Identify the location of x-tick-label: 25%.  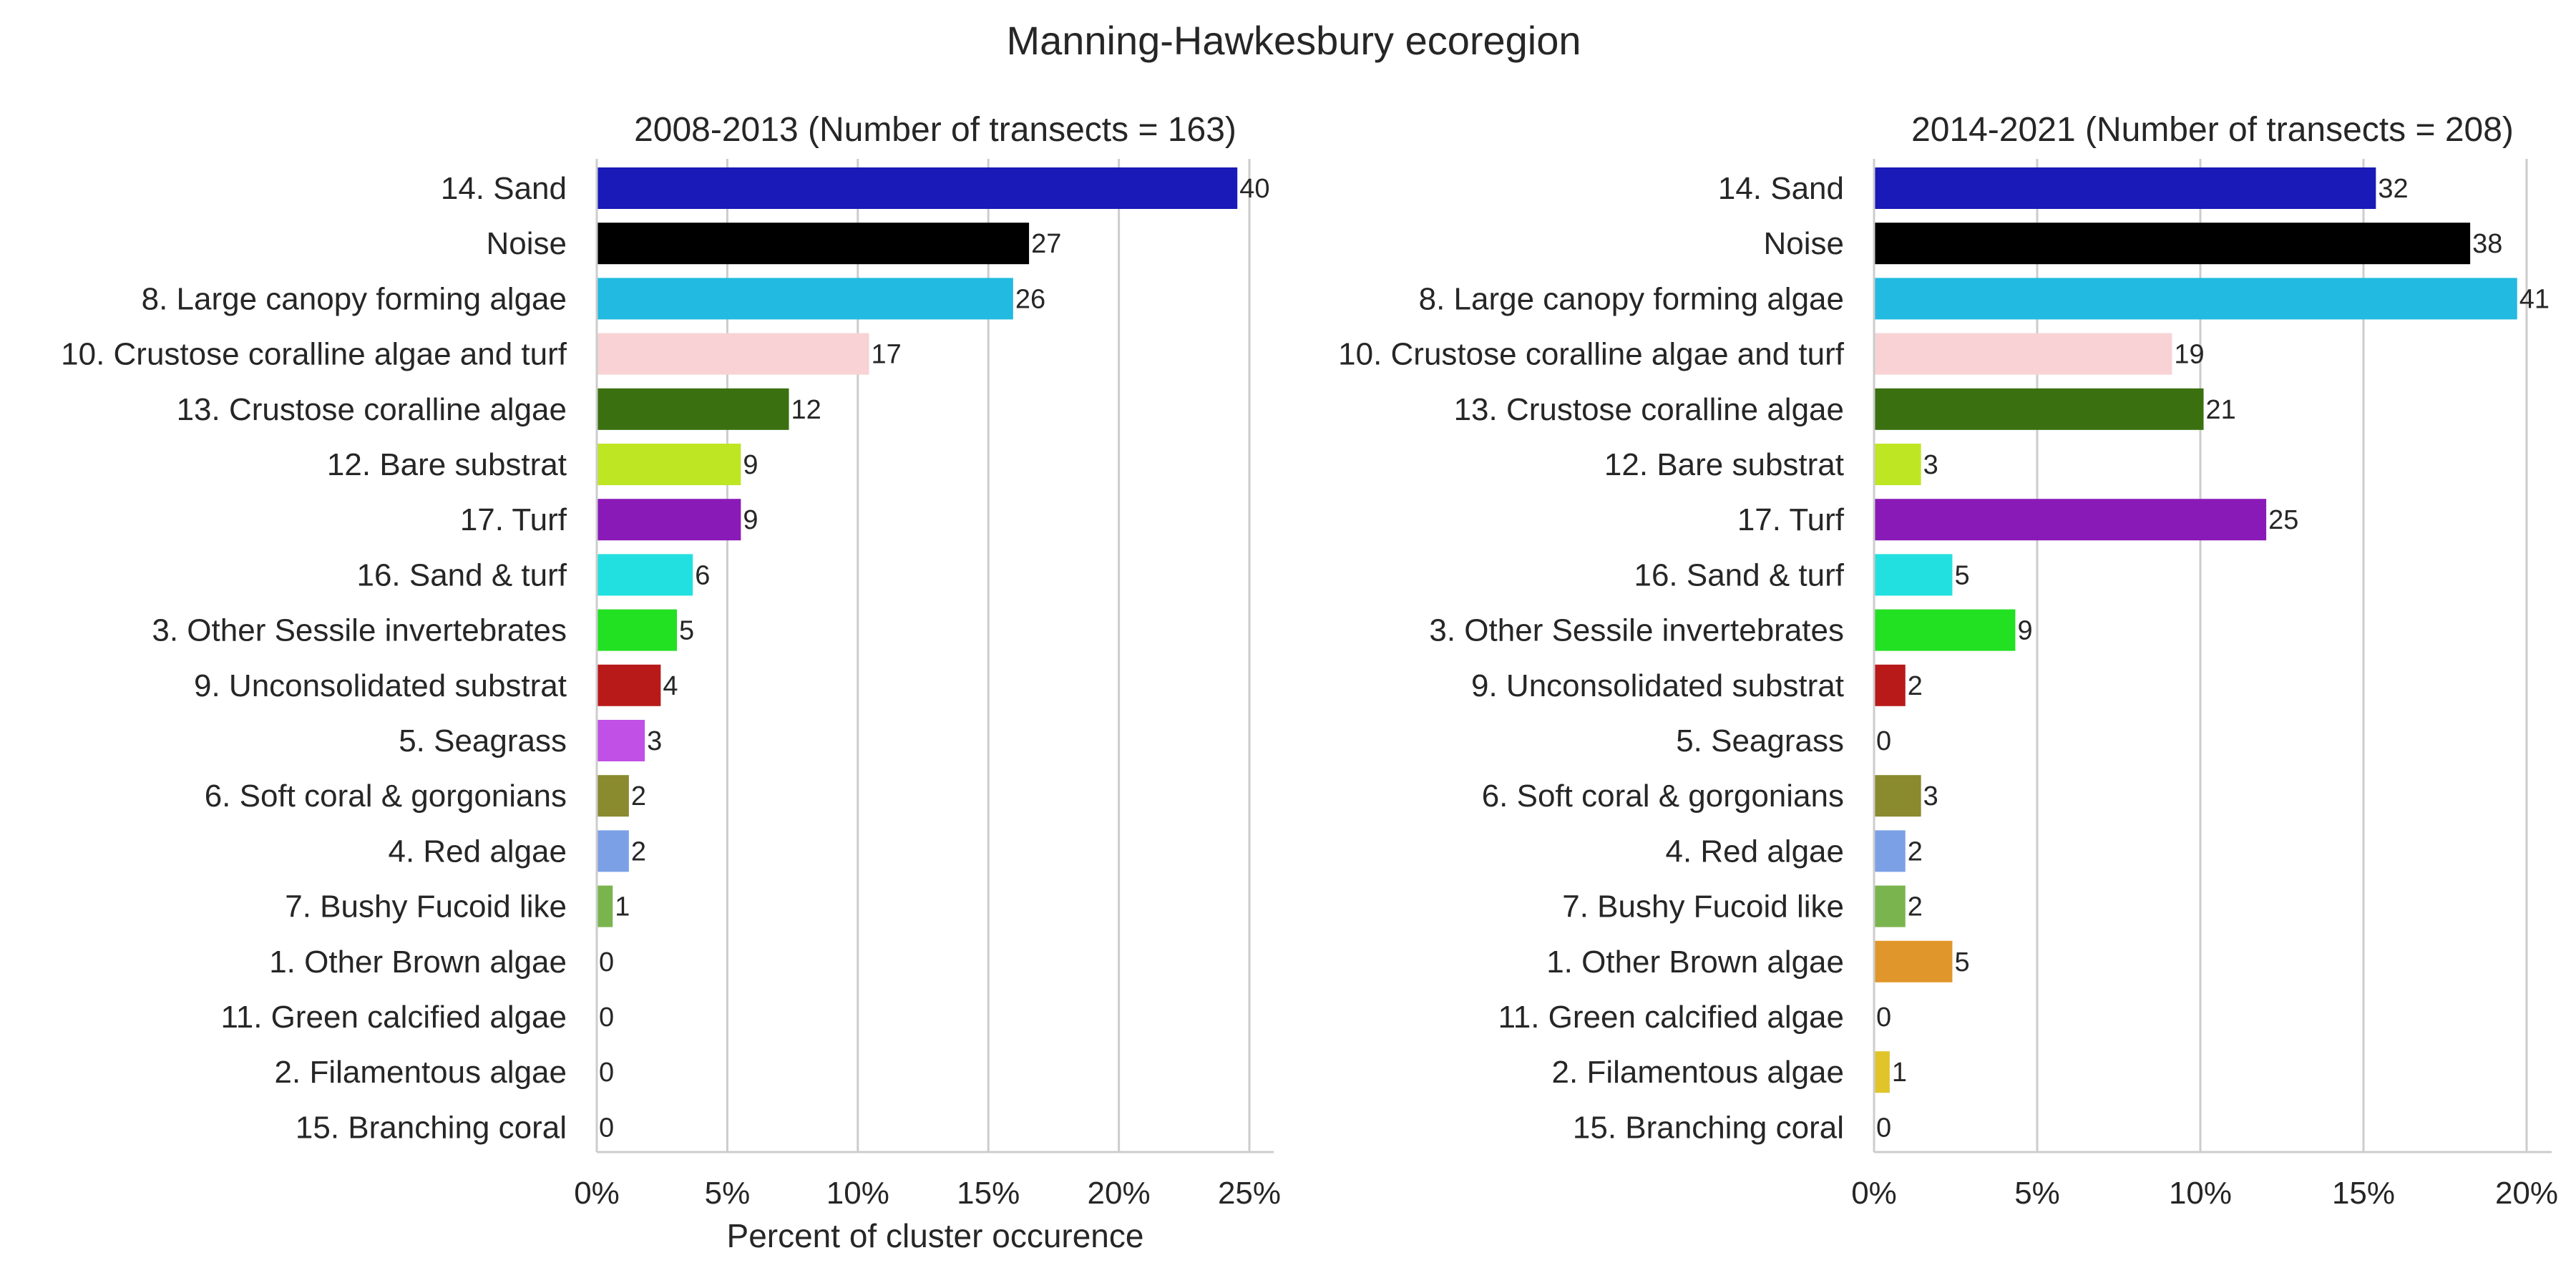
(1249, 1193).